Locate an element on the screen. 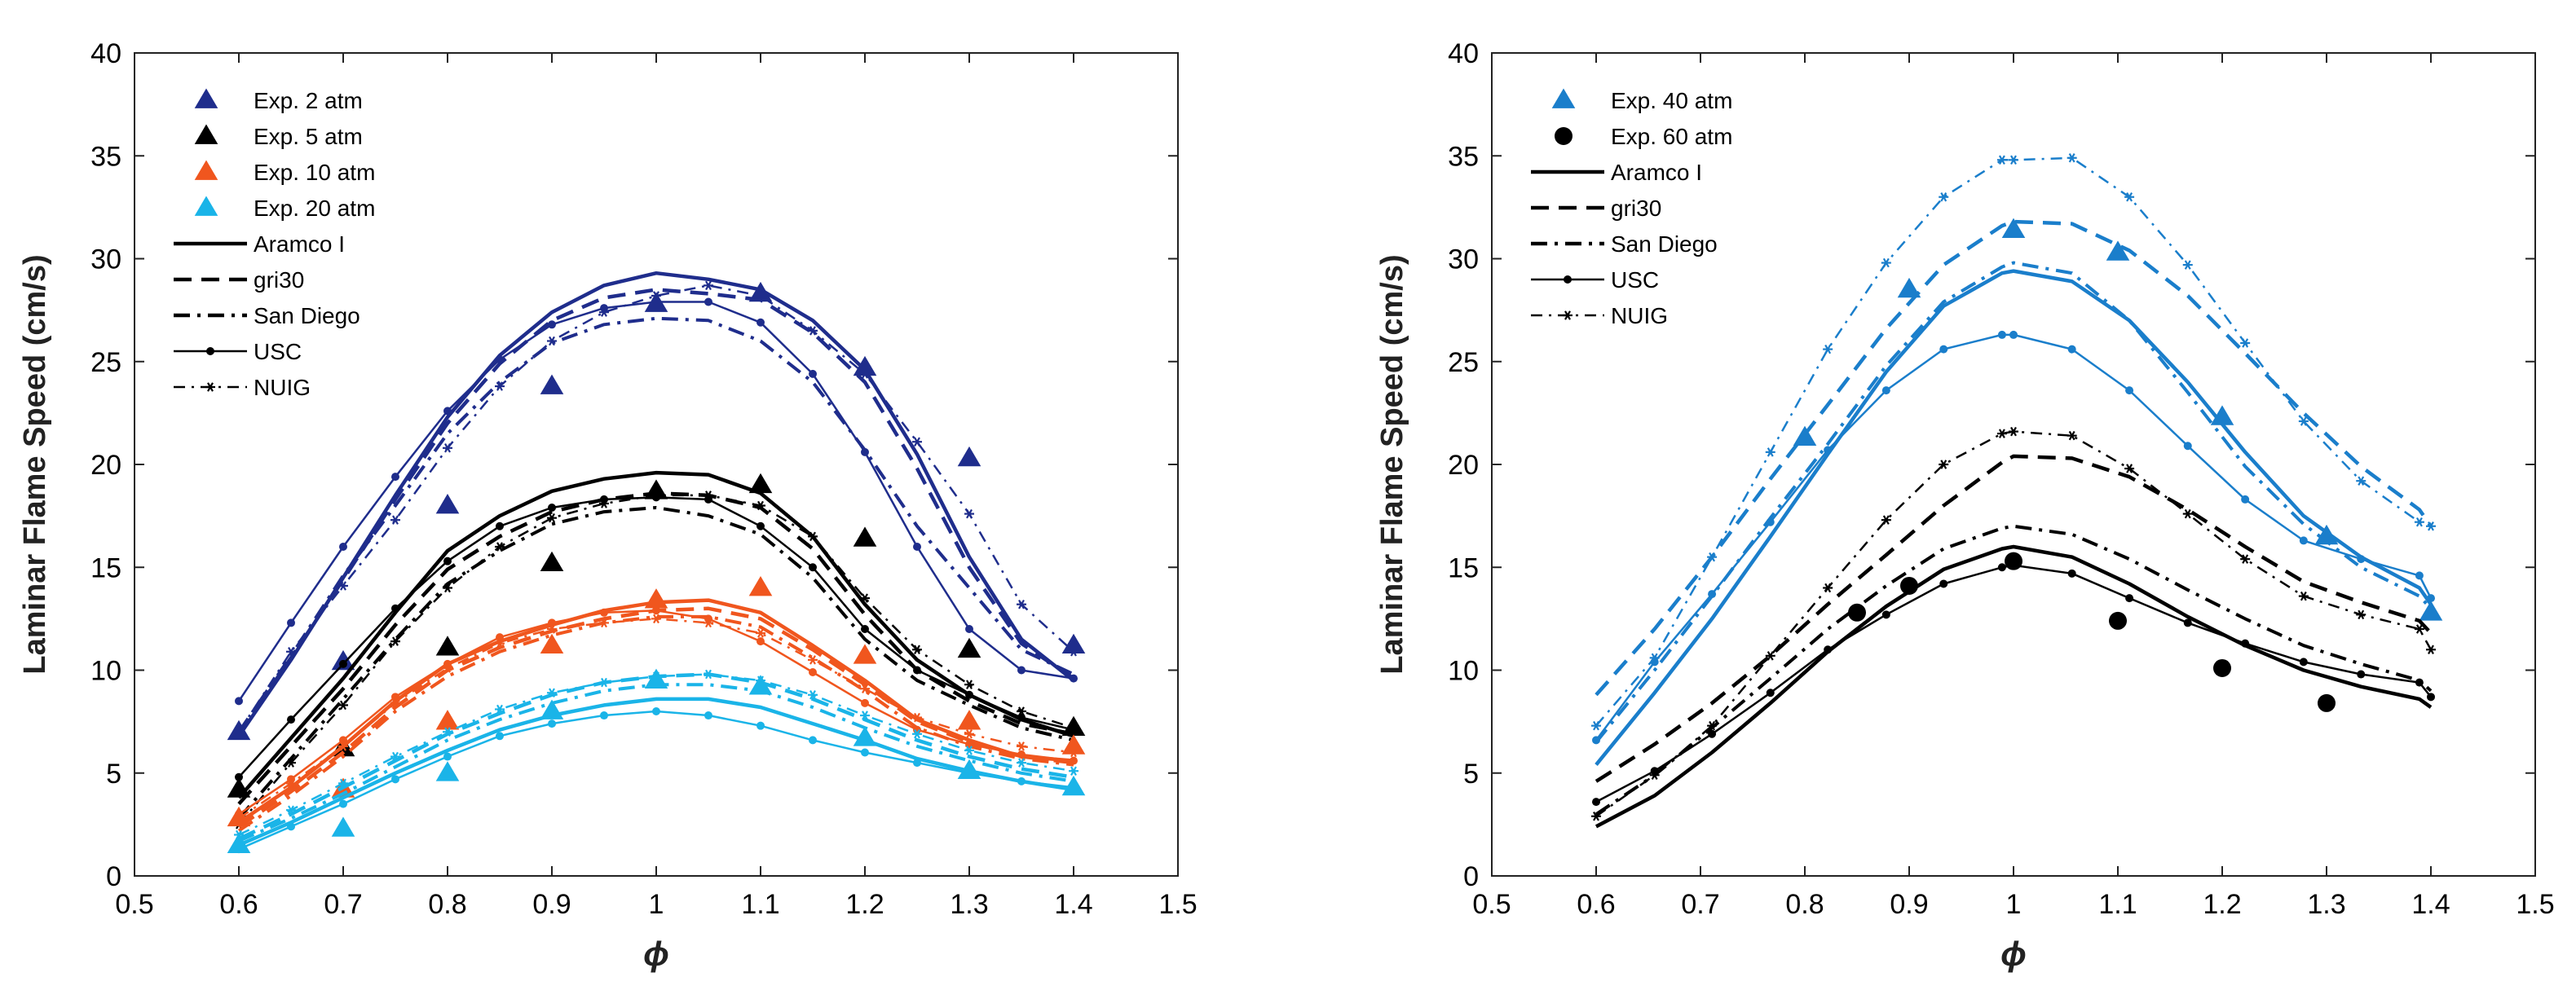 The height and width of the screenshot is (990, 2576). legend-triangle is located at coordinates (1563, 98).